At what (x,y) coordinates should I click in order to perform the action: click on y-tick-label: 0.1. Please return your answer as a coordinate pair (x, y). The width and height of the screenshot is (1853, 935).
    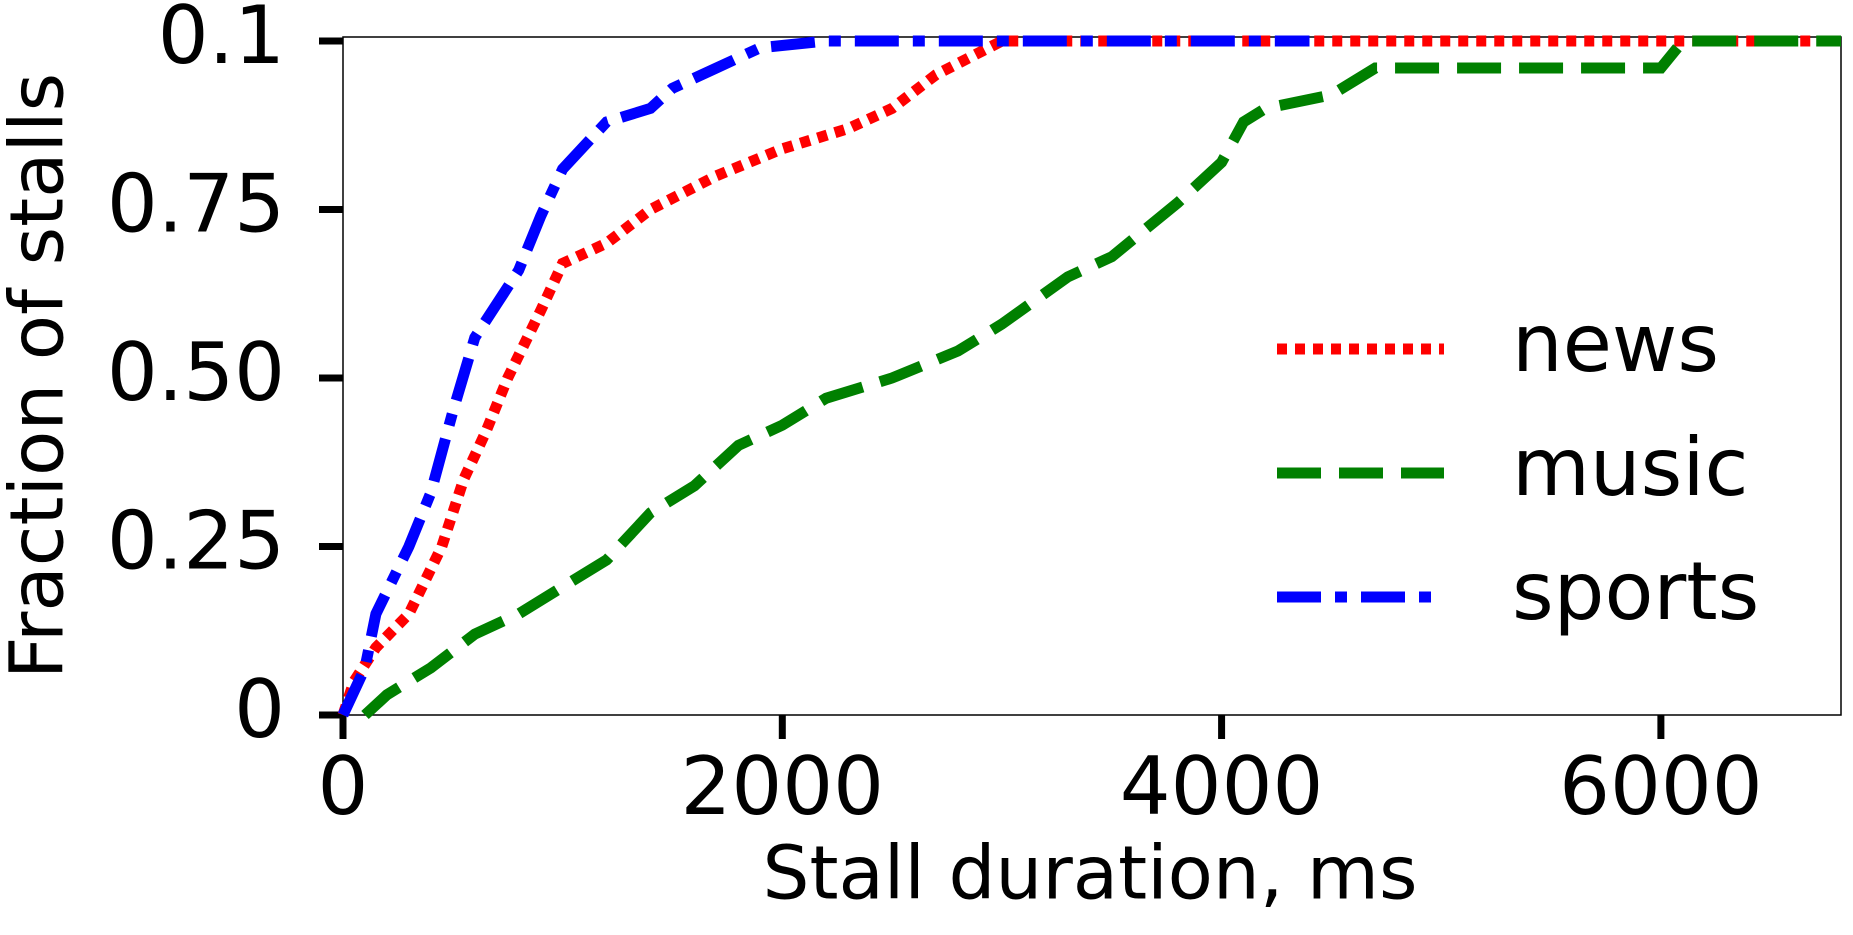
    Looking at the image, I should click on (221, 41).